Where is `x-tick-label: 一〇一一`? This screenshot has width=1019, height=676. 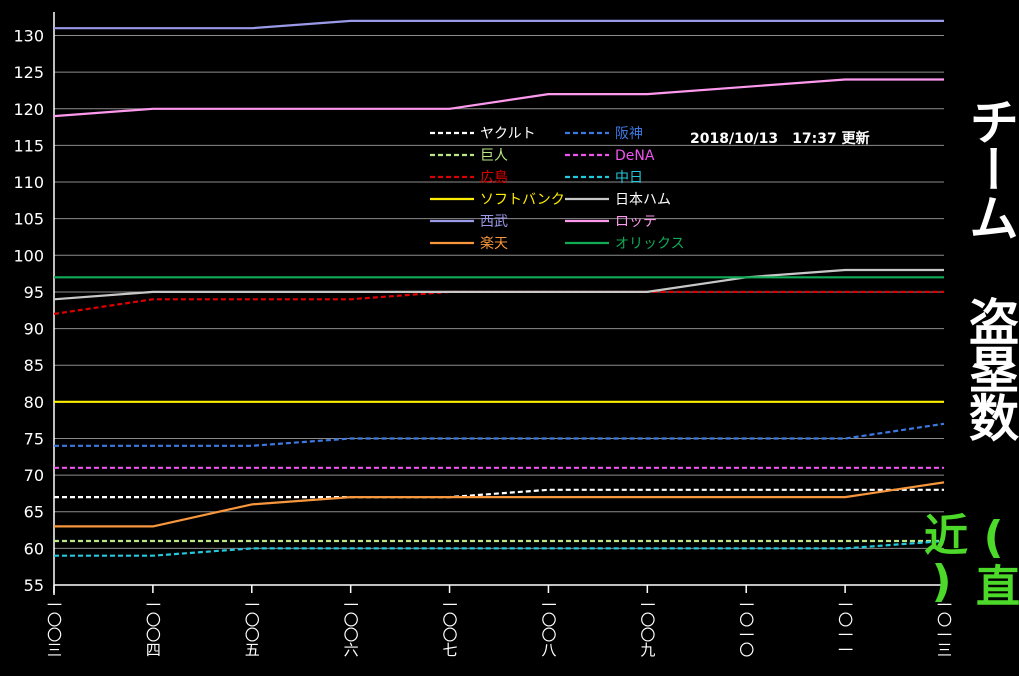
x-tick-label: 一〇一一 is located at coordinates (845, 627).